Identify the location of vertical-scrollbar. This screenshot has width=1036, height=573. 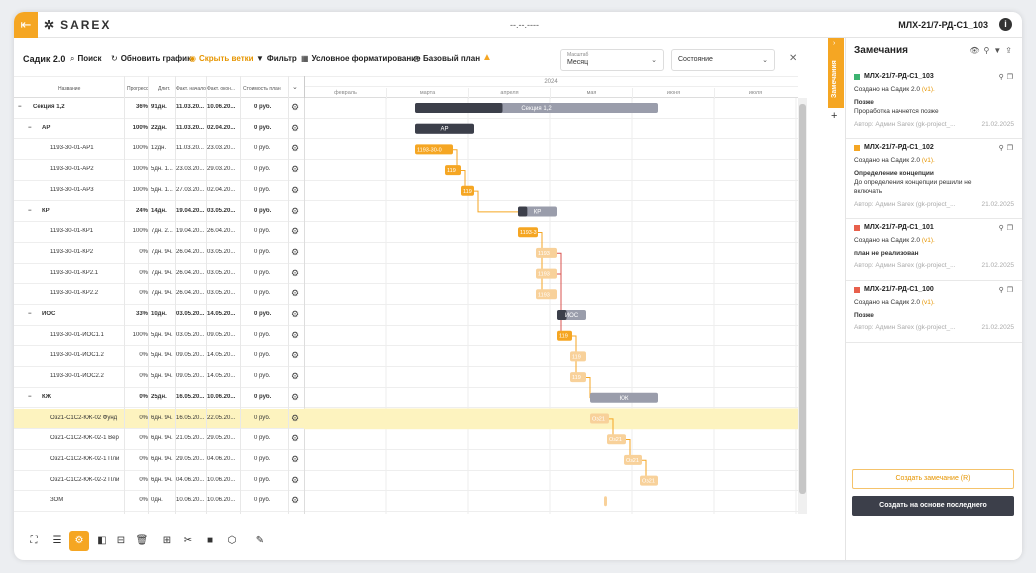
(802, 306).